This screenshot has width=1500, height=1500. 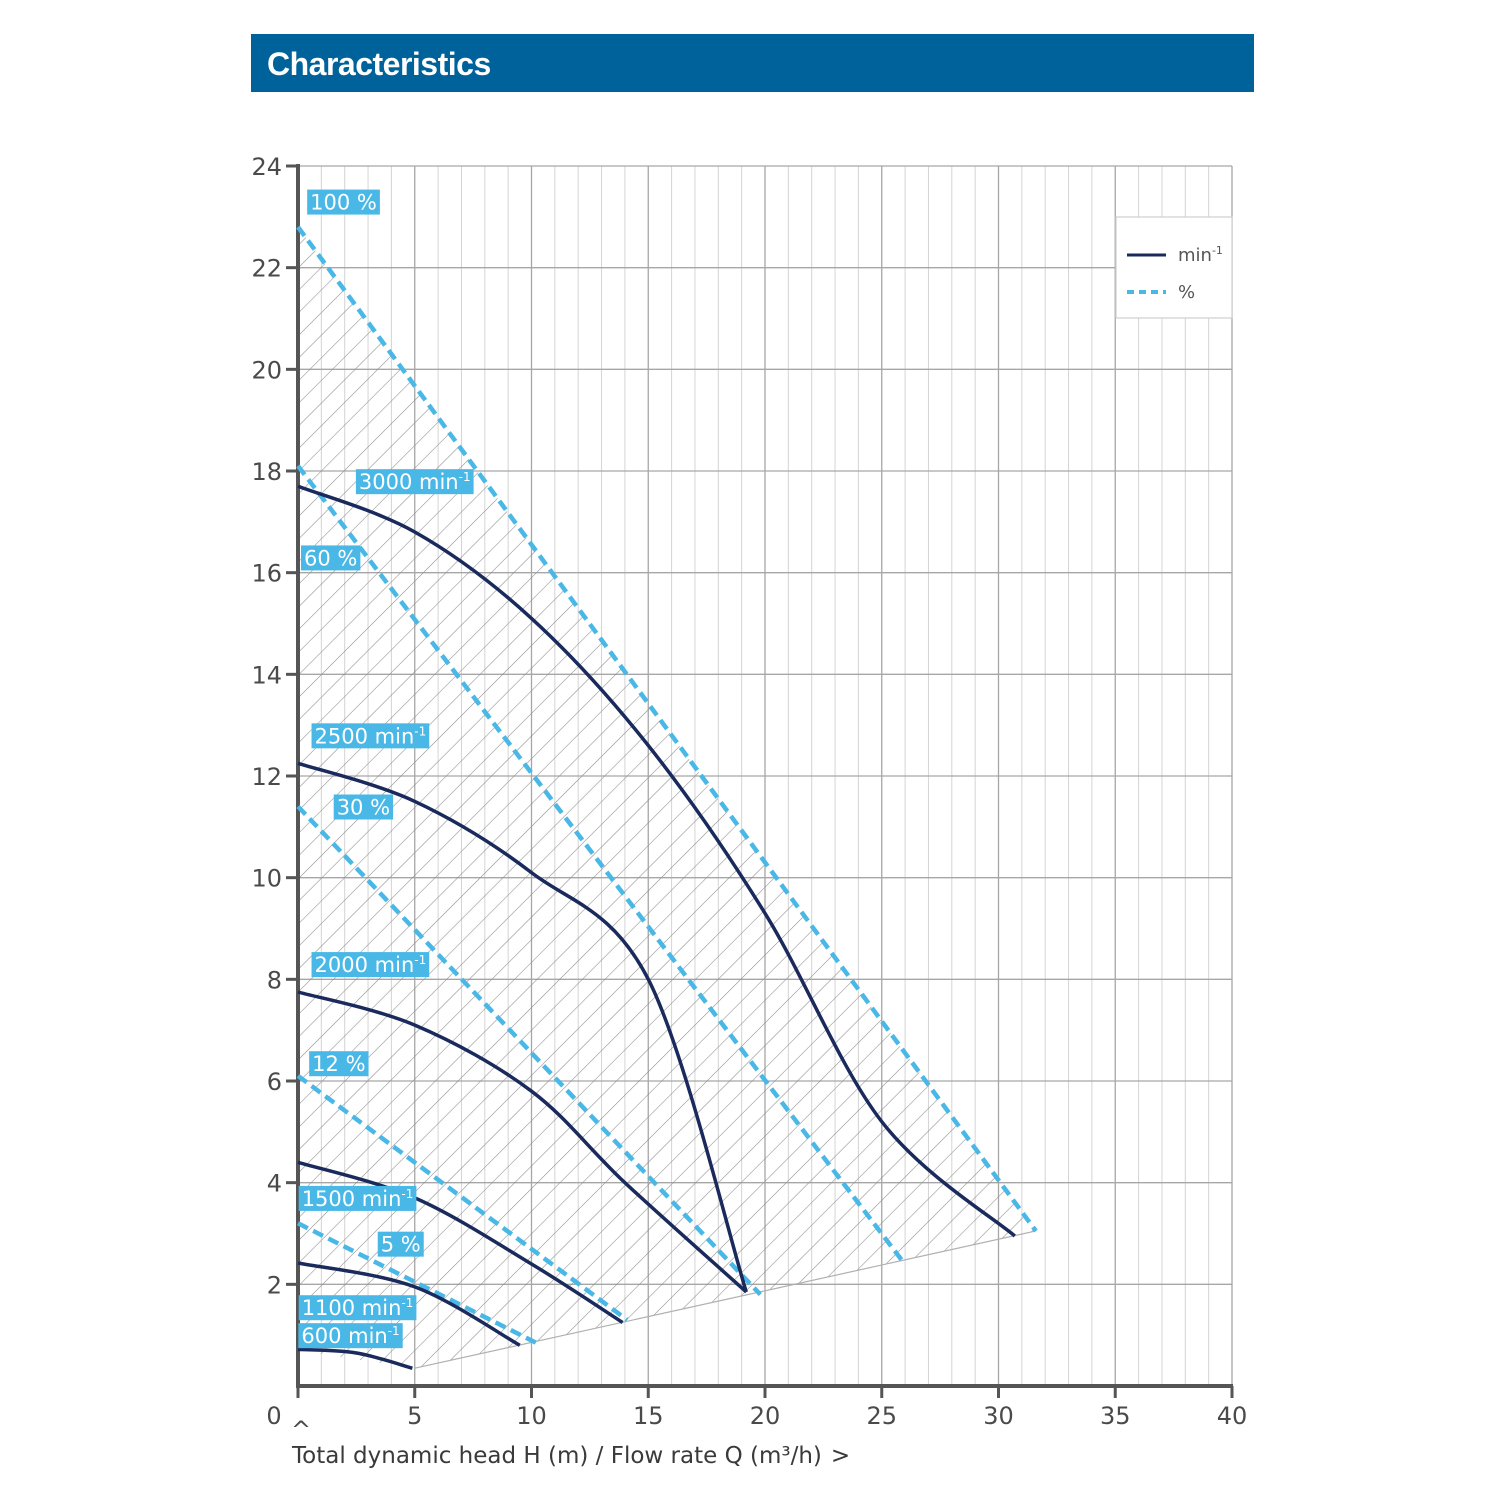 I want to click on x-tick-label: 20, so click(x=765, y=1416).